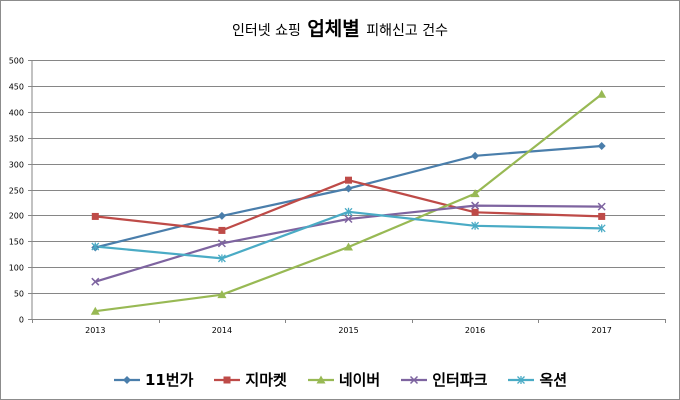 The width and height of the screenshot is (680, 400). What do you see at coordinates (16, 268) in the screenshot?
I see `y-tick-label: 100` at bounding box center [16, 268].